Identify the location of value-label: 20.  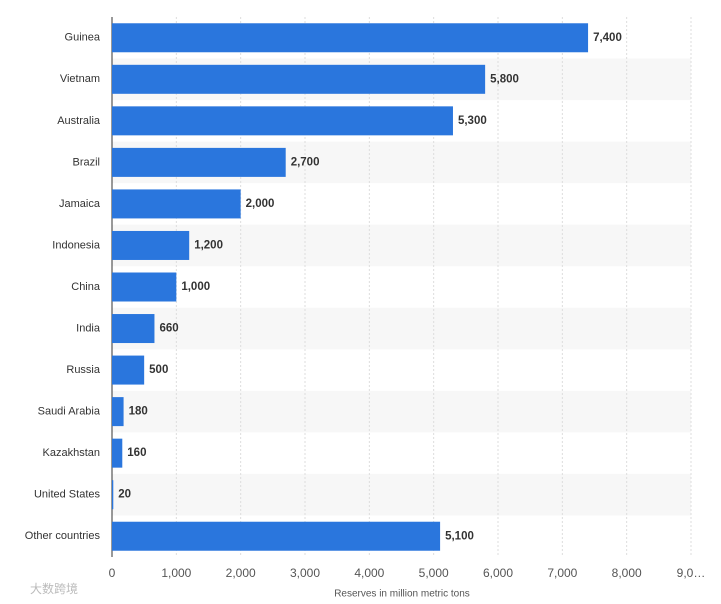
(124, 495).